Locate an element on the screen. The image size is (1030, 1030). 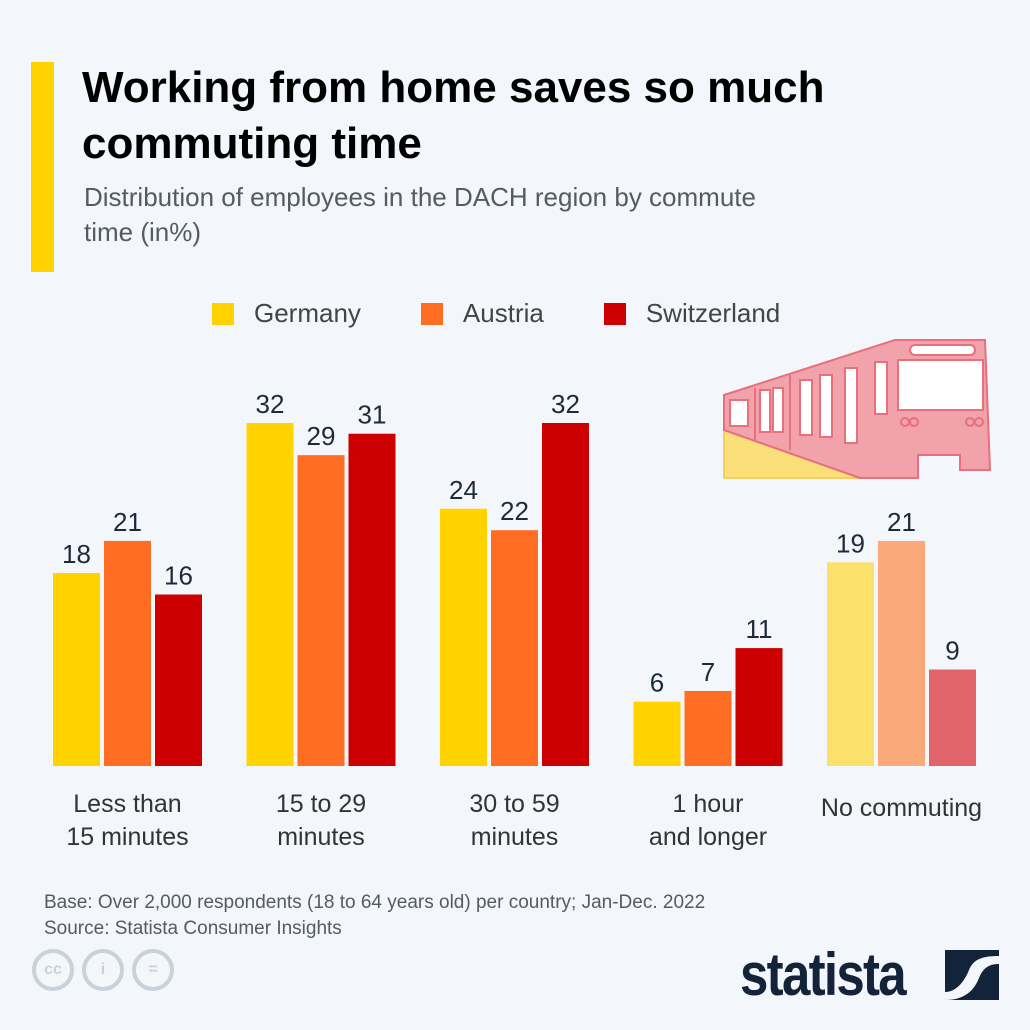
title-accent-bar is located at coordinates (42, 167).